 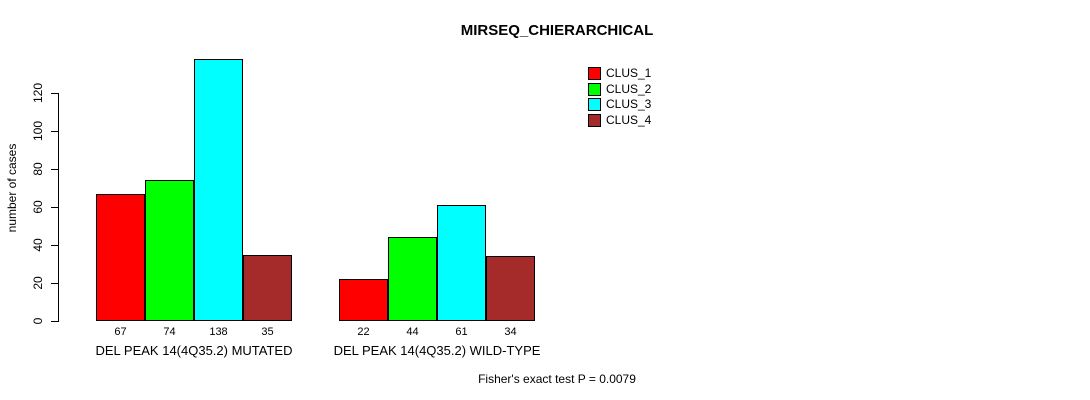 What do you see at coordinates (629, 88) in the screenshot?
I see `legend-label: CLUS_2` at bounding box center [629, 88].